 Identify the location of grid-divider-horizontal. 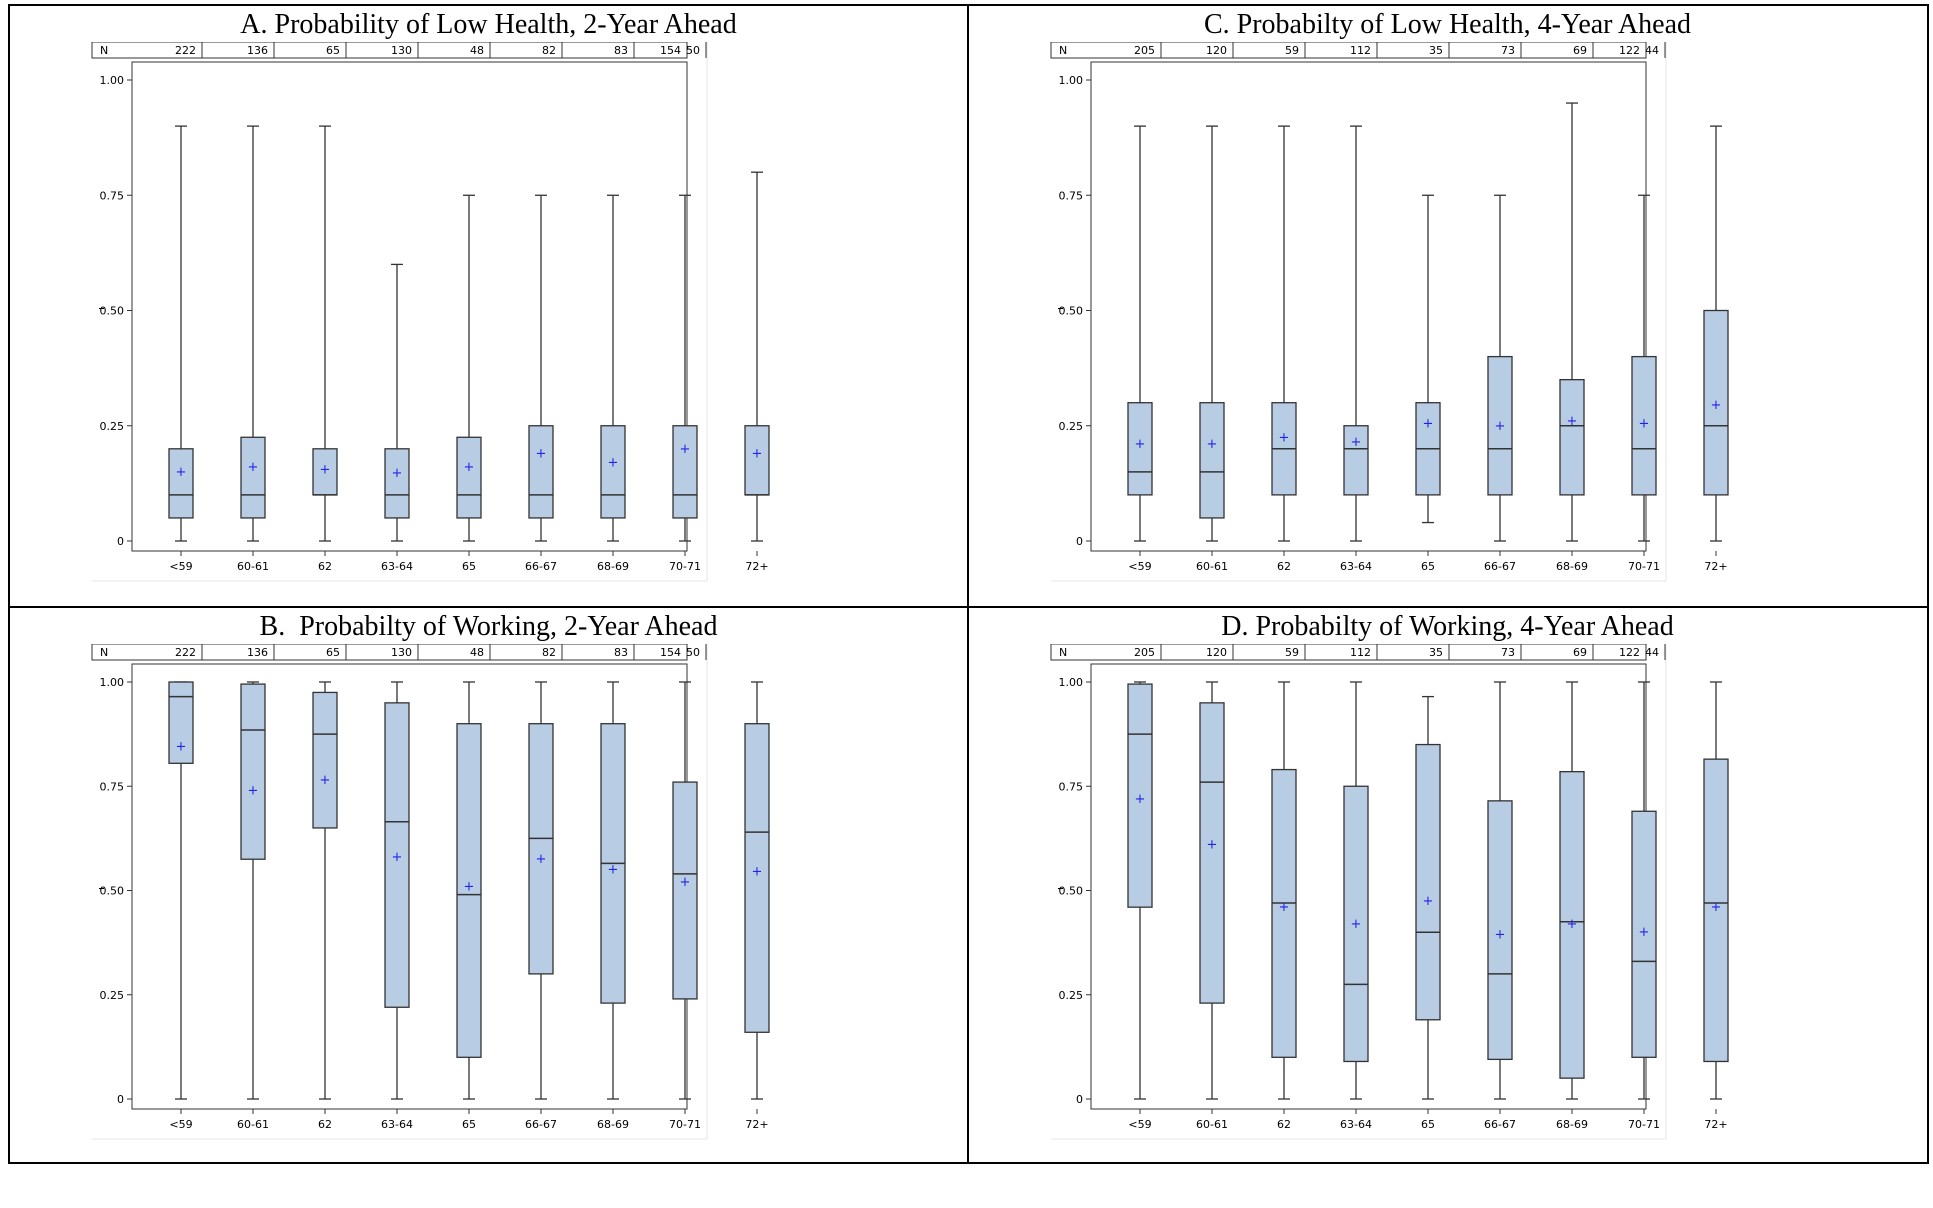
(968, 607).